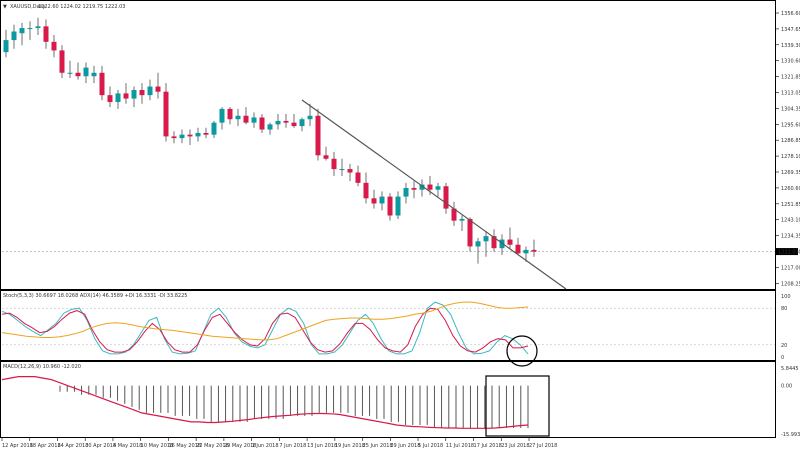 The image size is (800, 450). I want to click on price-tick-label: 1330.60, so click(790, 62).